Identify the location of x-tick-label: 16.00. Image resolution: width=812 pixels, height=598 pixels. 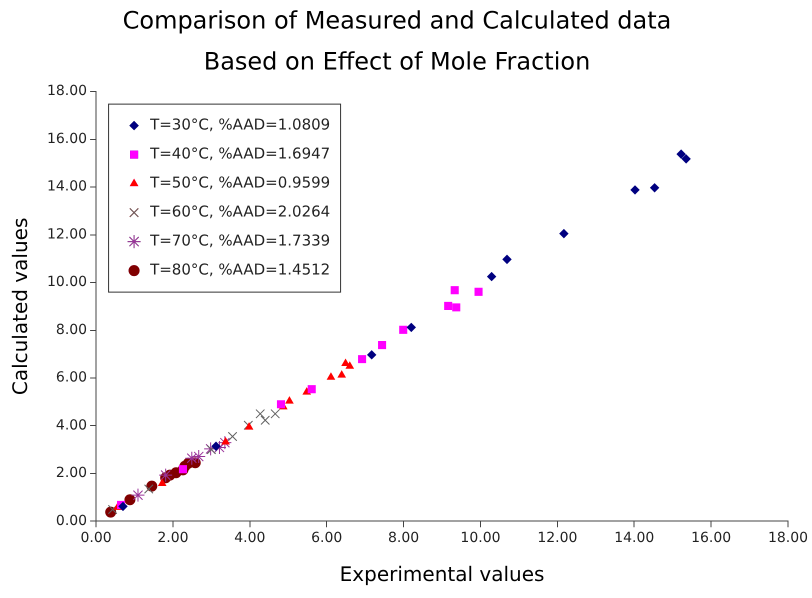
(711, 538).